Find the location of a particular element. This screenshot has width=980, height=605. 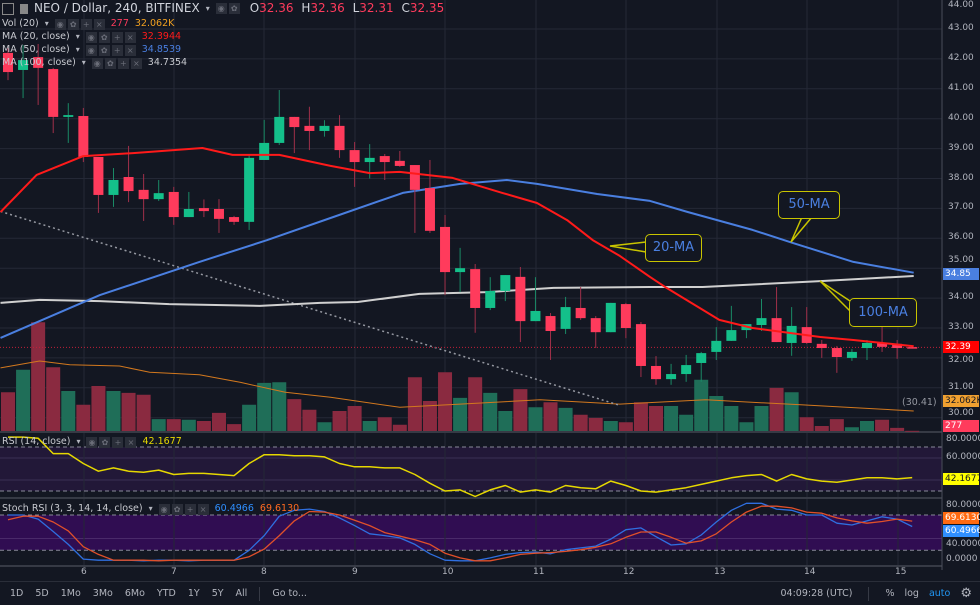

clock-readout: 04:09:28 (UTC) is located at coordinates (816, 593).